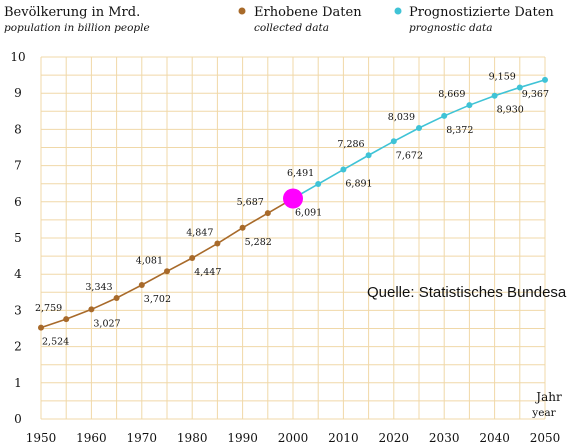 This screenshot has width=567, height=446. I want to click on x-tick-label: 2000, so click(293, 438).